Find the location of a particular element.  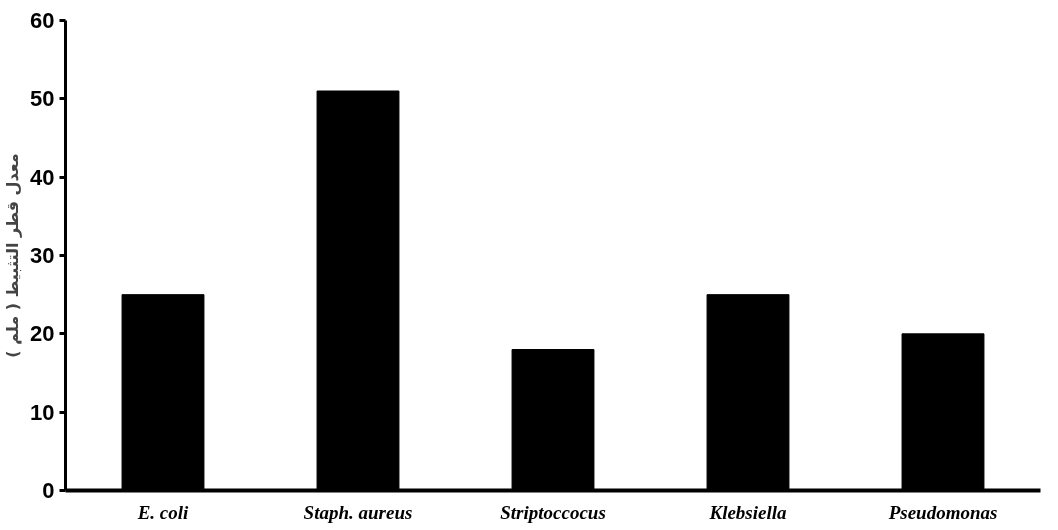

y-tick-label: 60 is located at coordinates (42, 20).